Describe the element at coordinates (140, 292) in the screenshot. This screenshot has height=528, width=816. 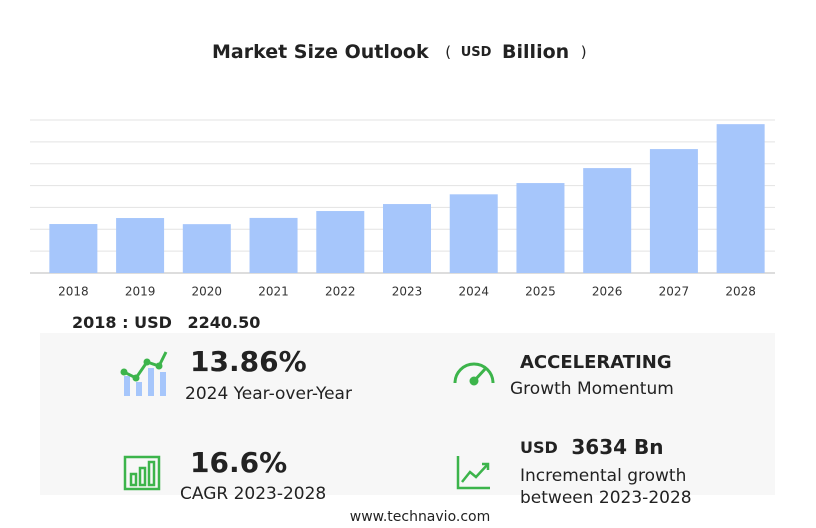
I see `x-tick-label: 2019` at that location.